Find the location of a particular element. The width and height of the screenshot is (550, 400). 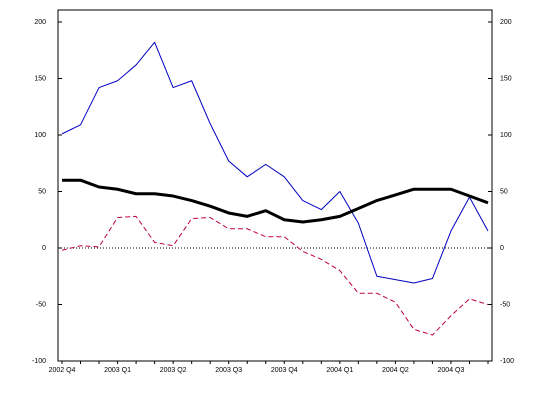

y-tick-label: -50 is located at coordinates (41, 304).